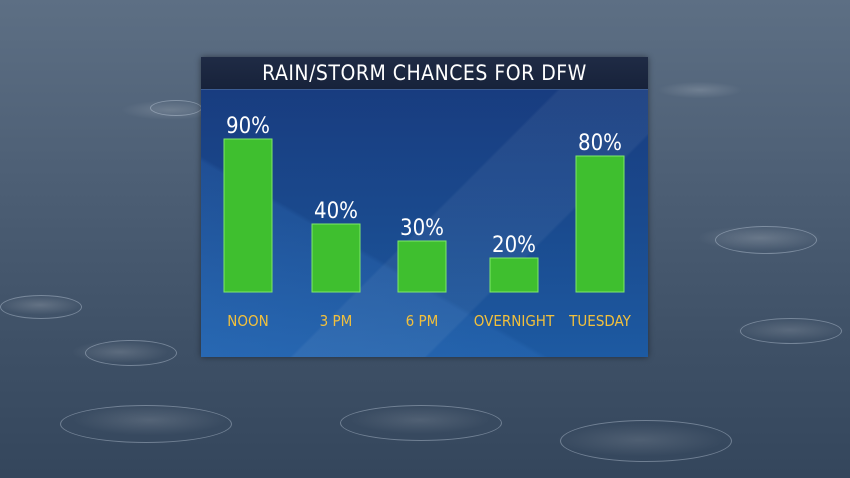 The image size is (850, 478). I want to click on category-label: TUESDAY, so click(599, 321).